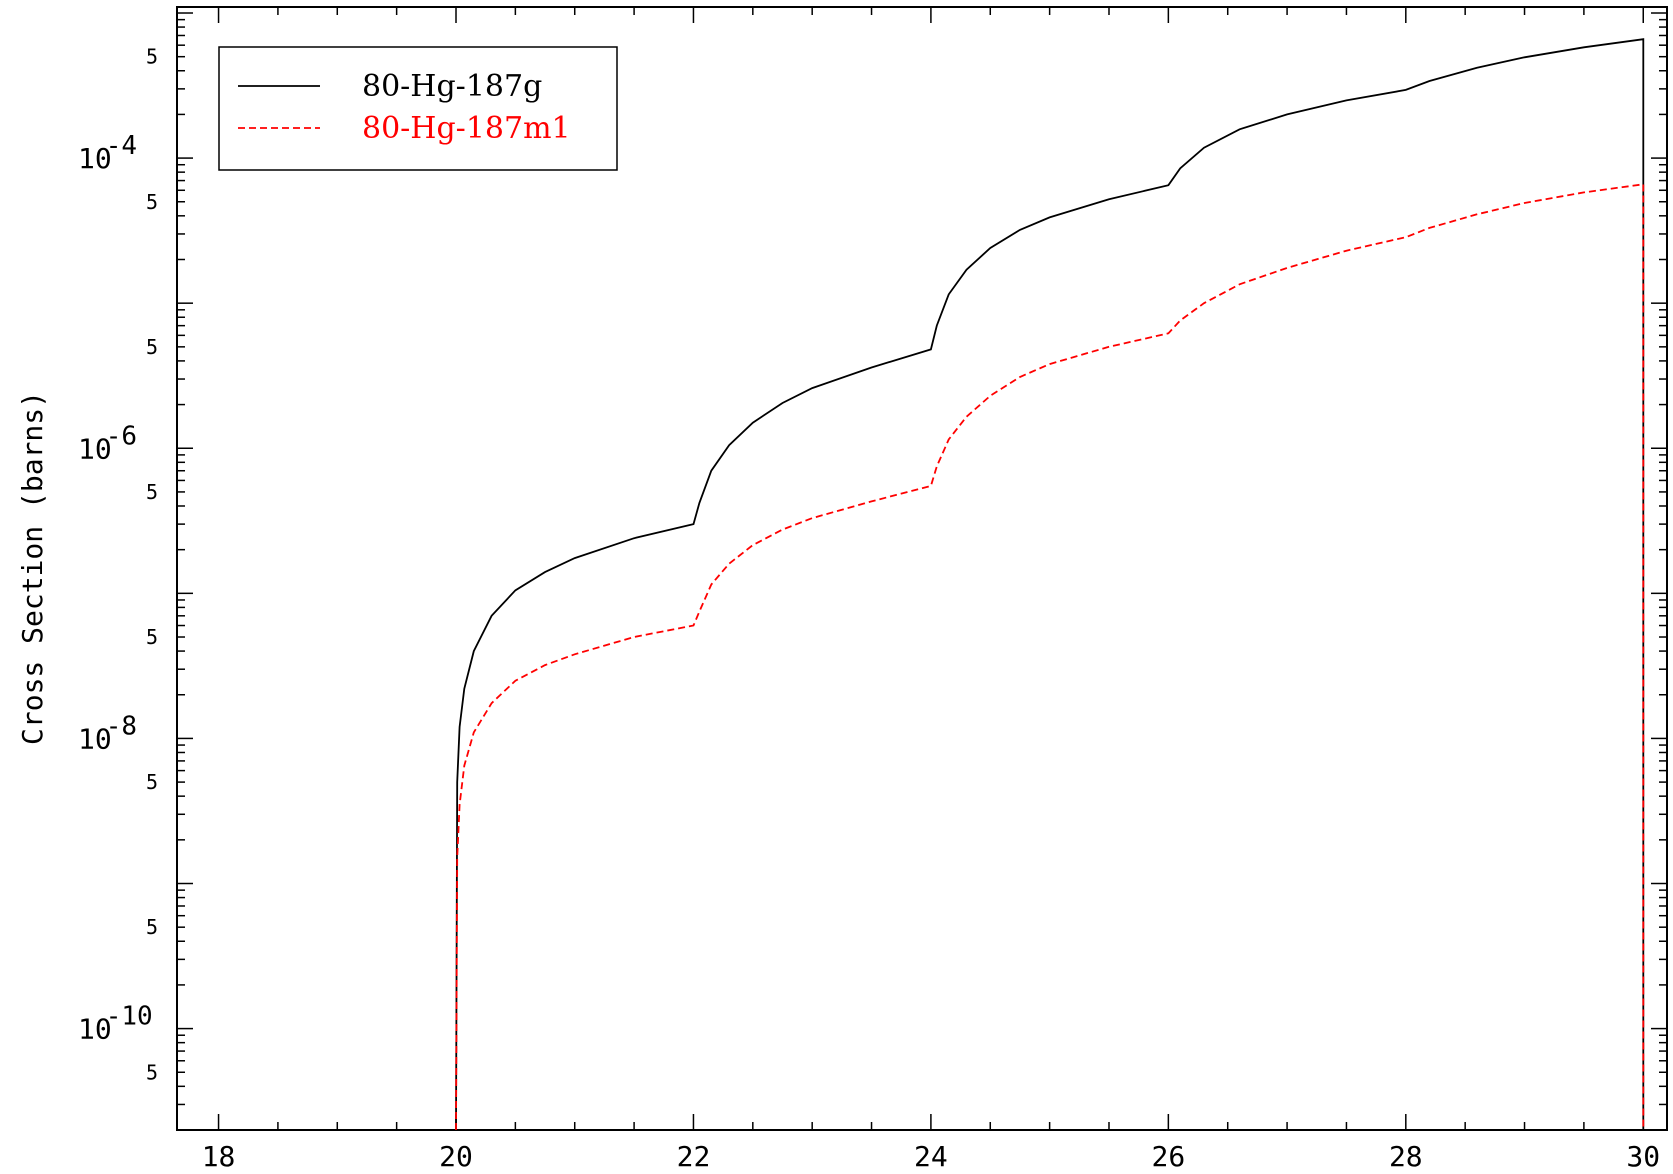  Describe the element at coordinates (1406, 1156) in the screenshot. I see `x-tick-label: 28` at that location.